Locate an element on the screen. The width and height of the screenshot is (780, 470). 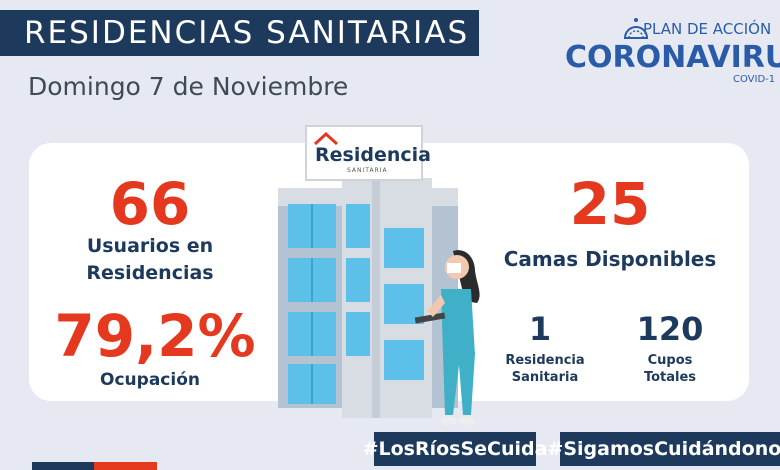
cupos-label-line1: Cupos is located at coordinates (670, 360).